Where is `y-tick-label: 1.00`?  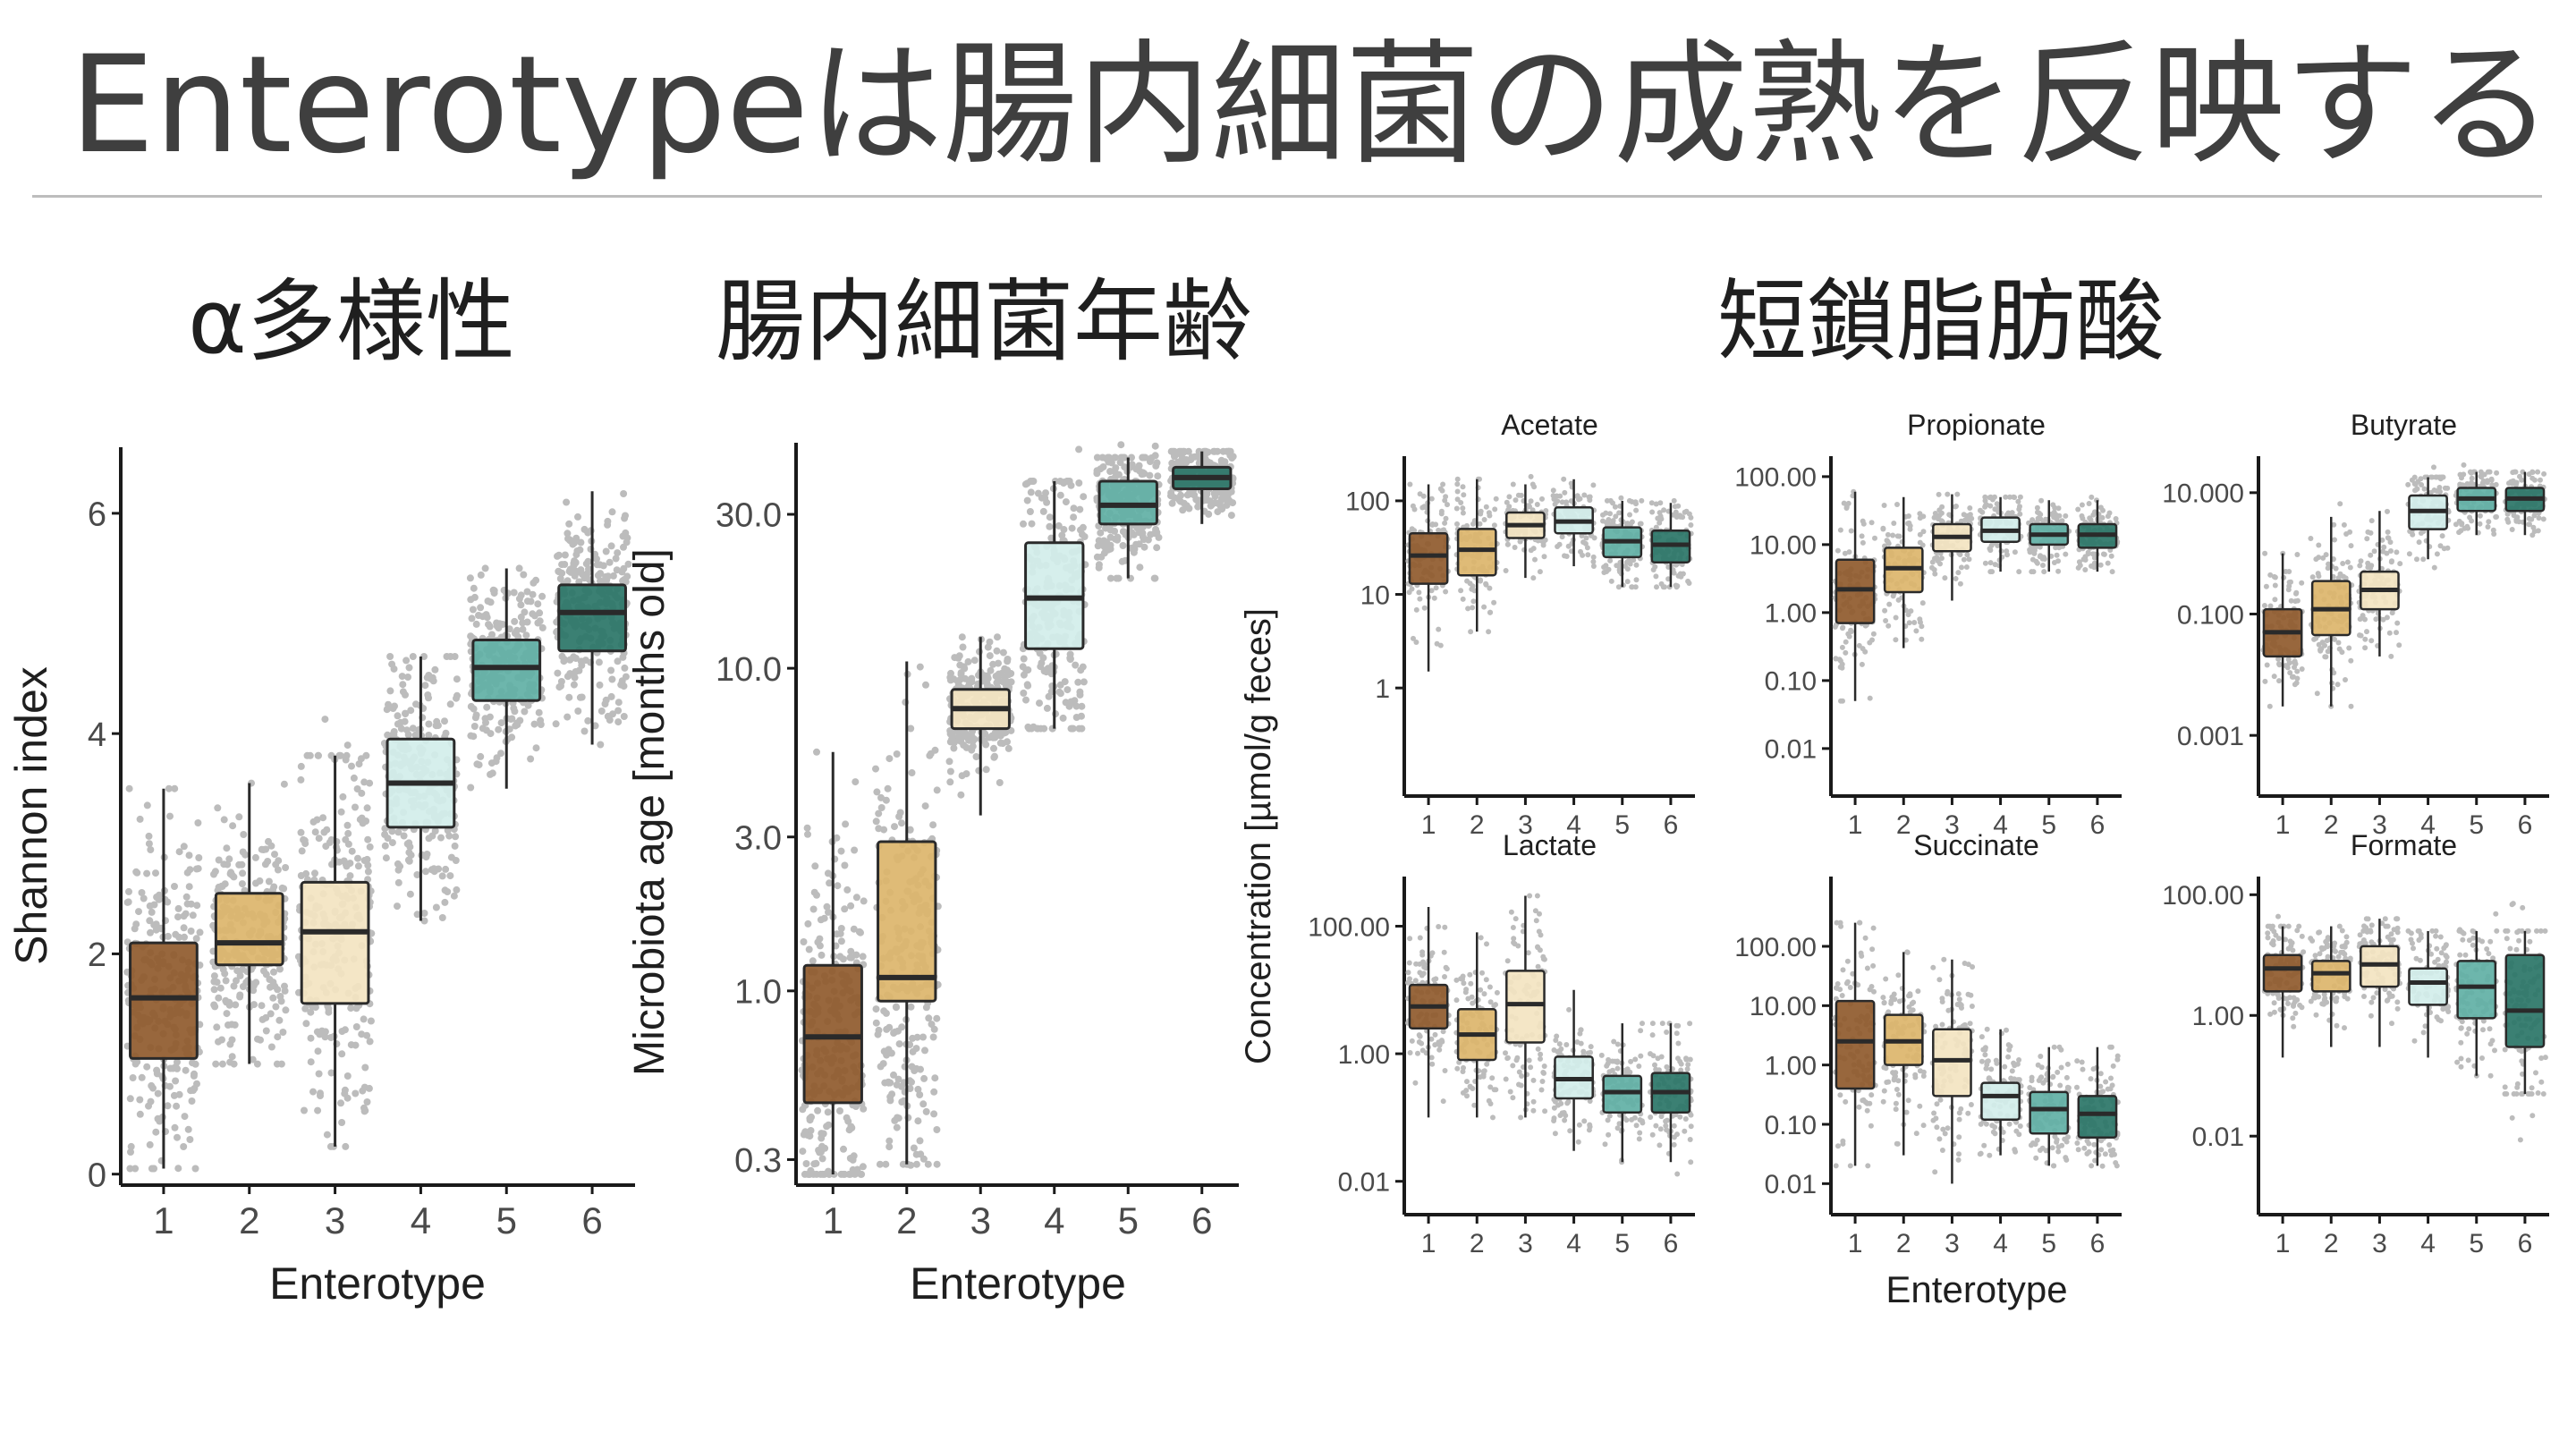
y-tick-label: 1.00 is located at coordinates (1791, 614).